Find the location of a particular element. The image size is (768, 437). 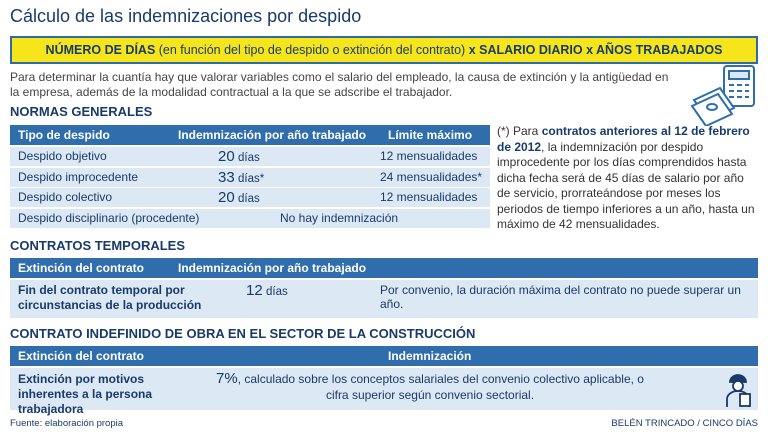

cell-number: 7% is located at coordinates (227, 378).